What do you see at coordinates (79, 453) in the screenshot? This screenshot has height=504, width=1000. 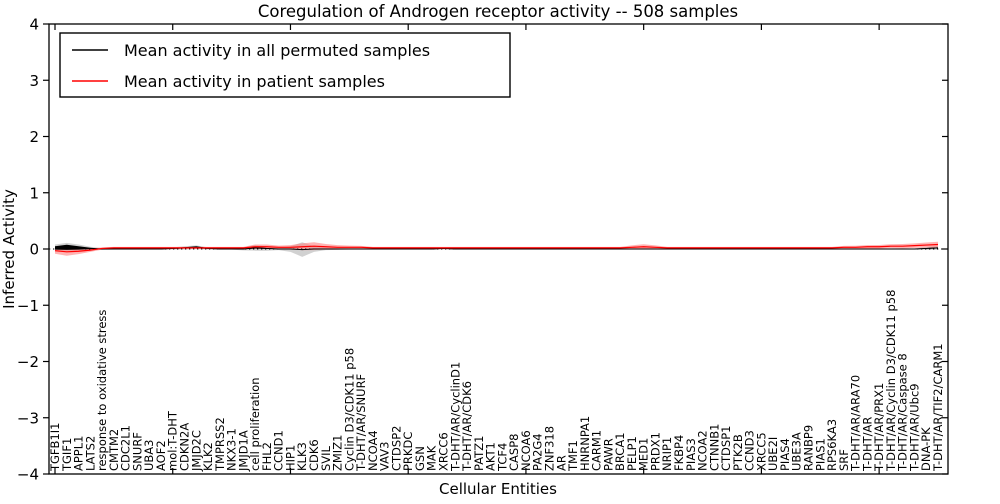 I see `x-category-label: APPL1` at bounding box center [79, 453].